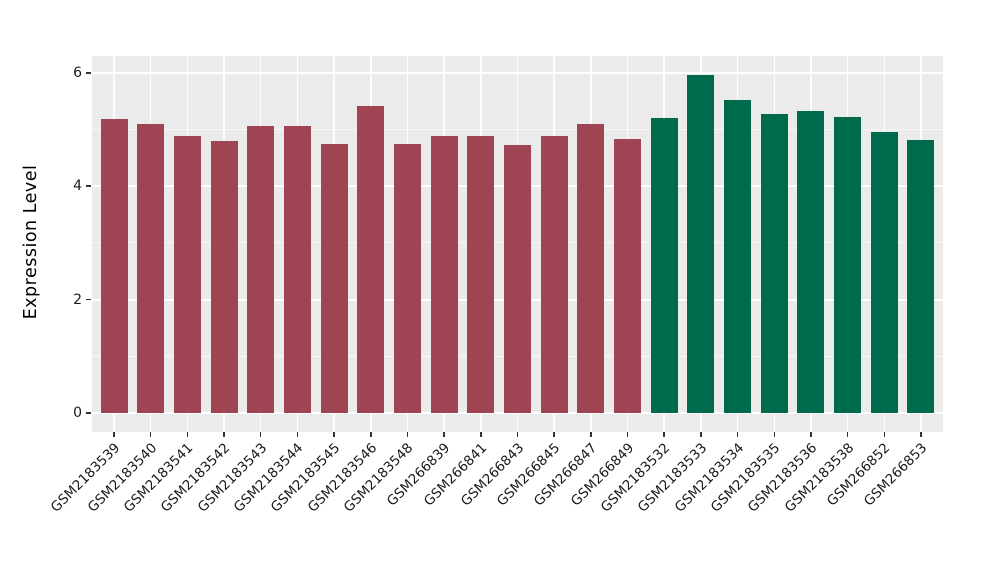  Describe the element at coordinates (151, 268) in the screenshot. I see `bar-GSM2183540` at that location.